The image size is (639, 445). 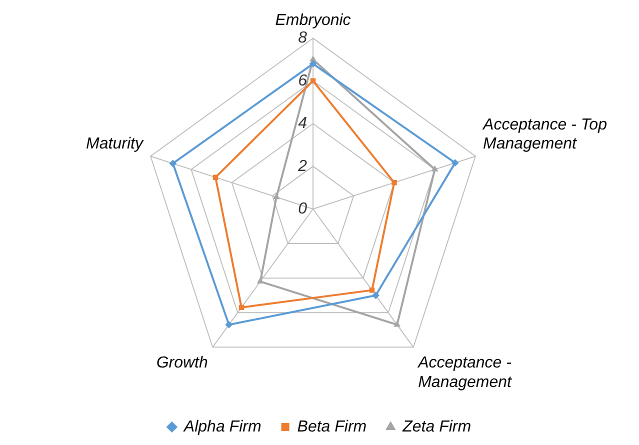 I want to click on spoke-label: Maturity, so click(x=115, y=144).